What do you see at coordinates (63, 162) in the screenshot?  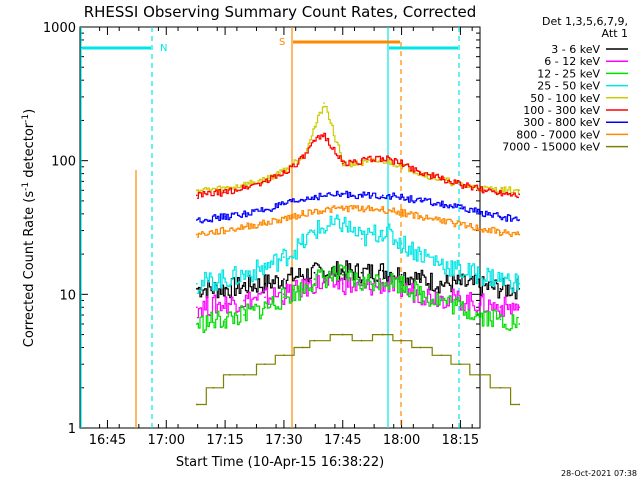 I see `y-tick-label: 100` at bounding box center [63, 162].